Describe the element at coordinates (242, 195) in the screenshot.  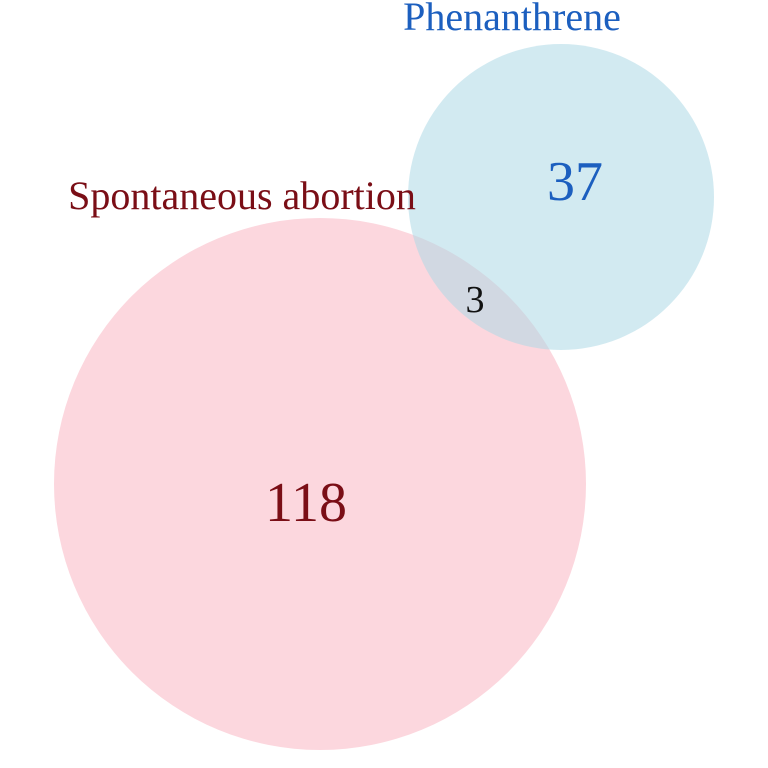
I see `set-label-spontaneous-abortion: Spontaneous abortion` at that location.